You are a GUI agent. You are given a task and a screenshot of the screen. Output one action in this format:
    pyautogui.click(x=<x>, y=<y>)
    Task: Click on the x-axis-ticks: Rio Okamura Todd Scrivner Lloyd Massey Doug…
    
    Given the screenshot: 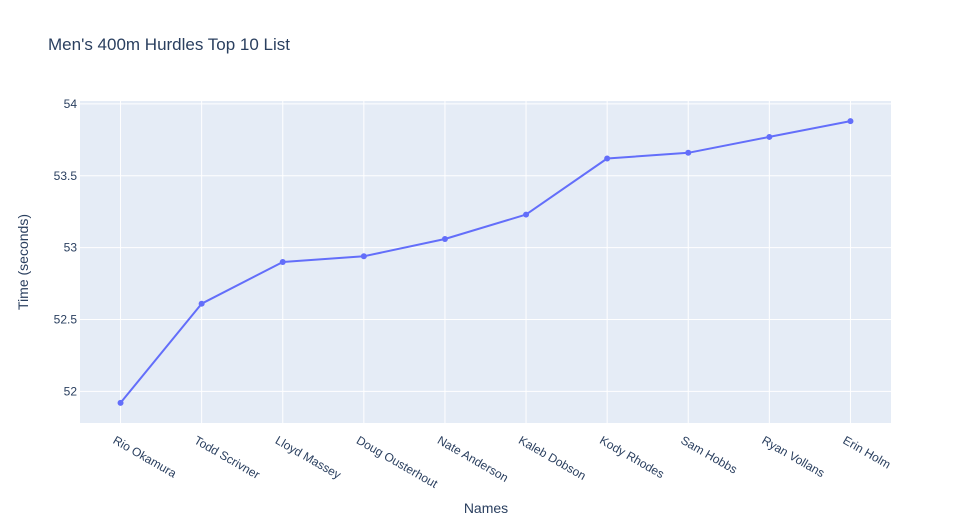 What is the action you would take?
    pyautogui.click(x=502, y=462)
    